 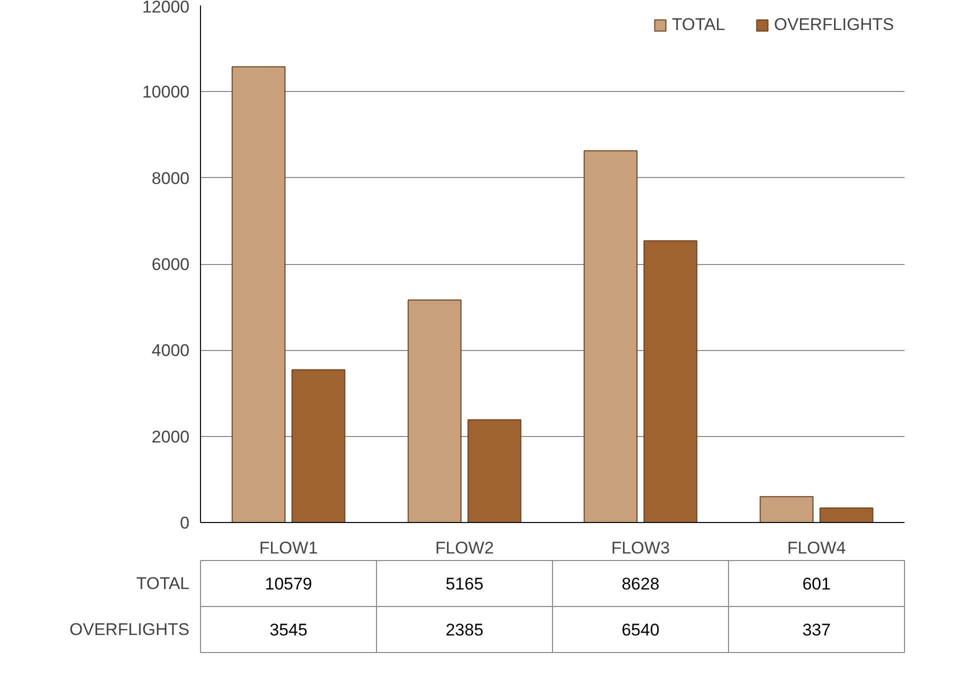 I want to click on data-label: 2385, so click(x=465, y=630).